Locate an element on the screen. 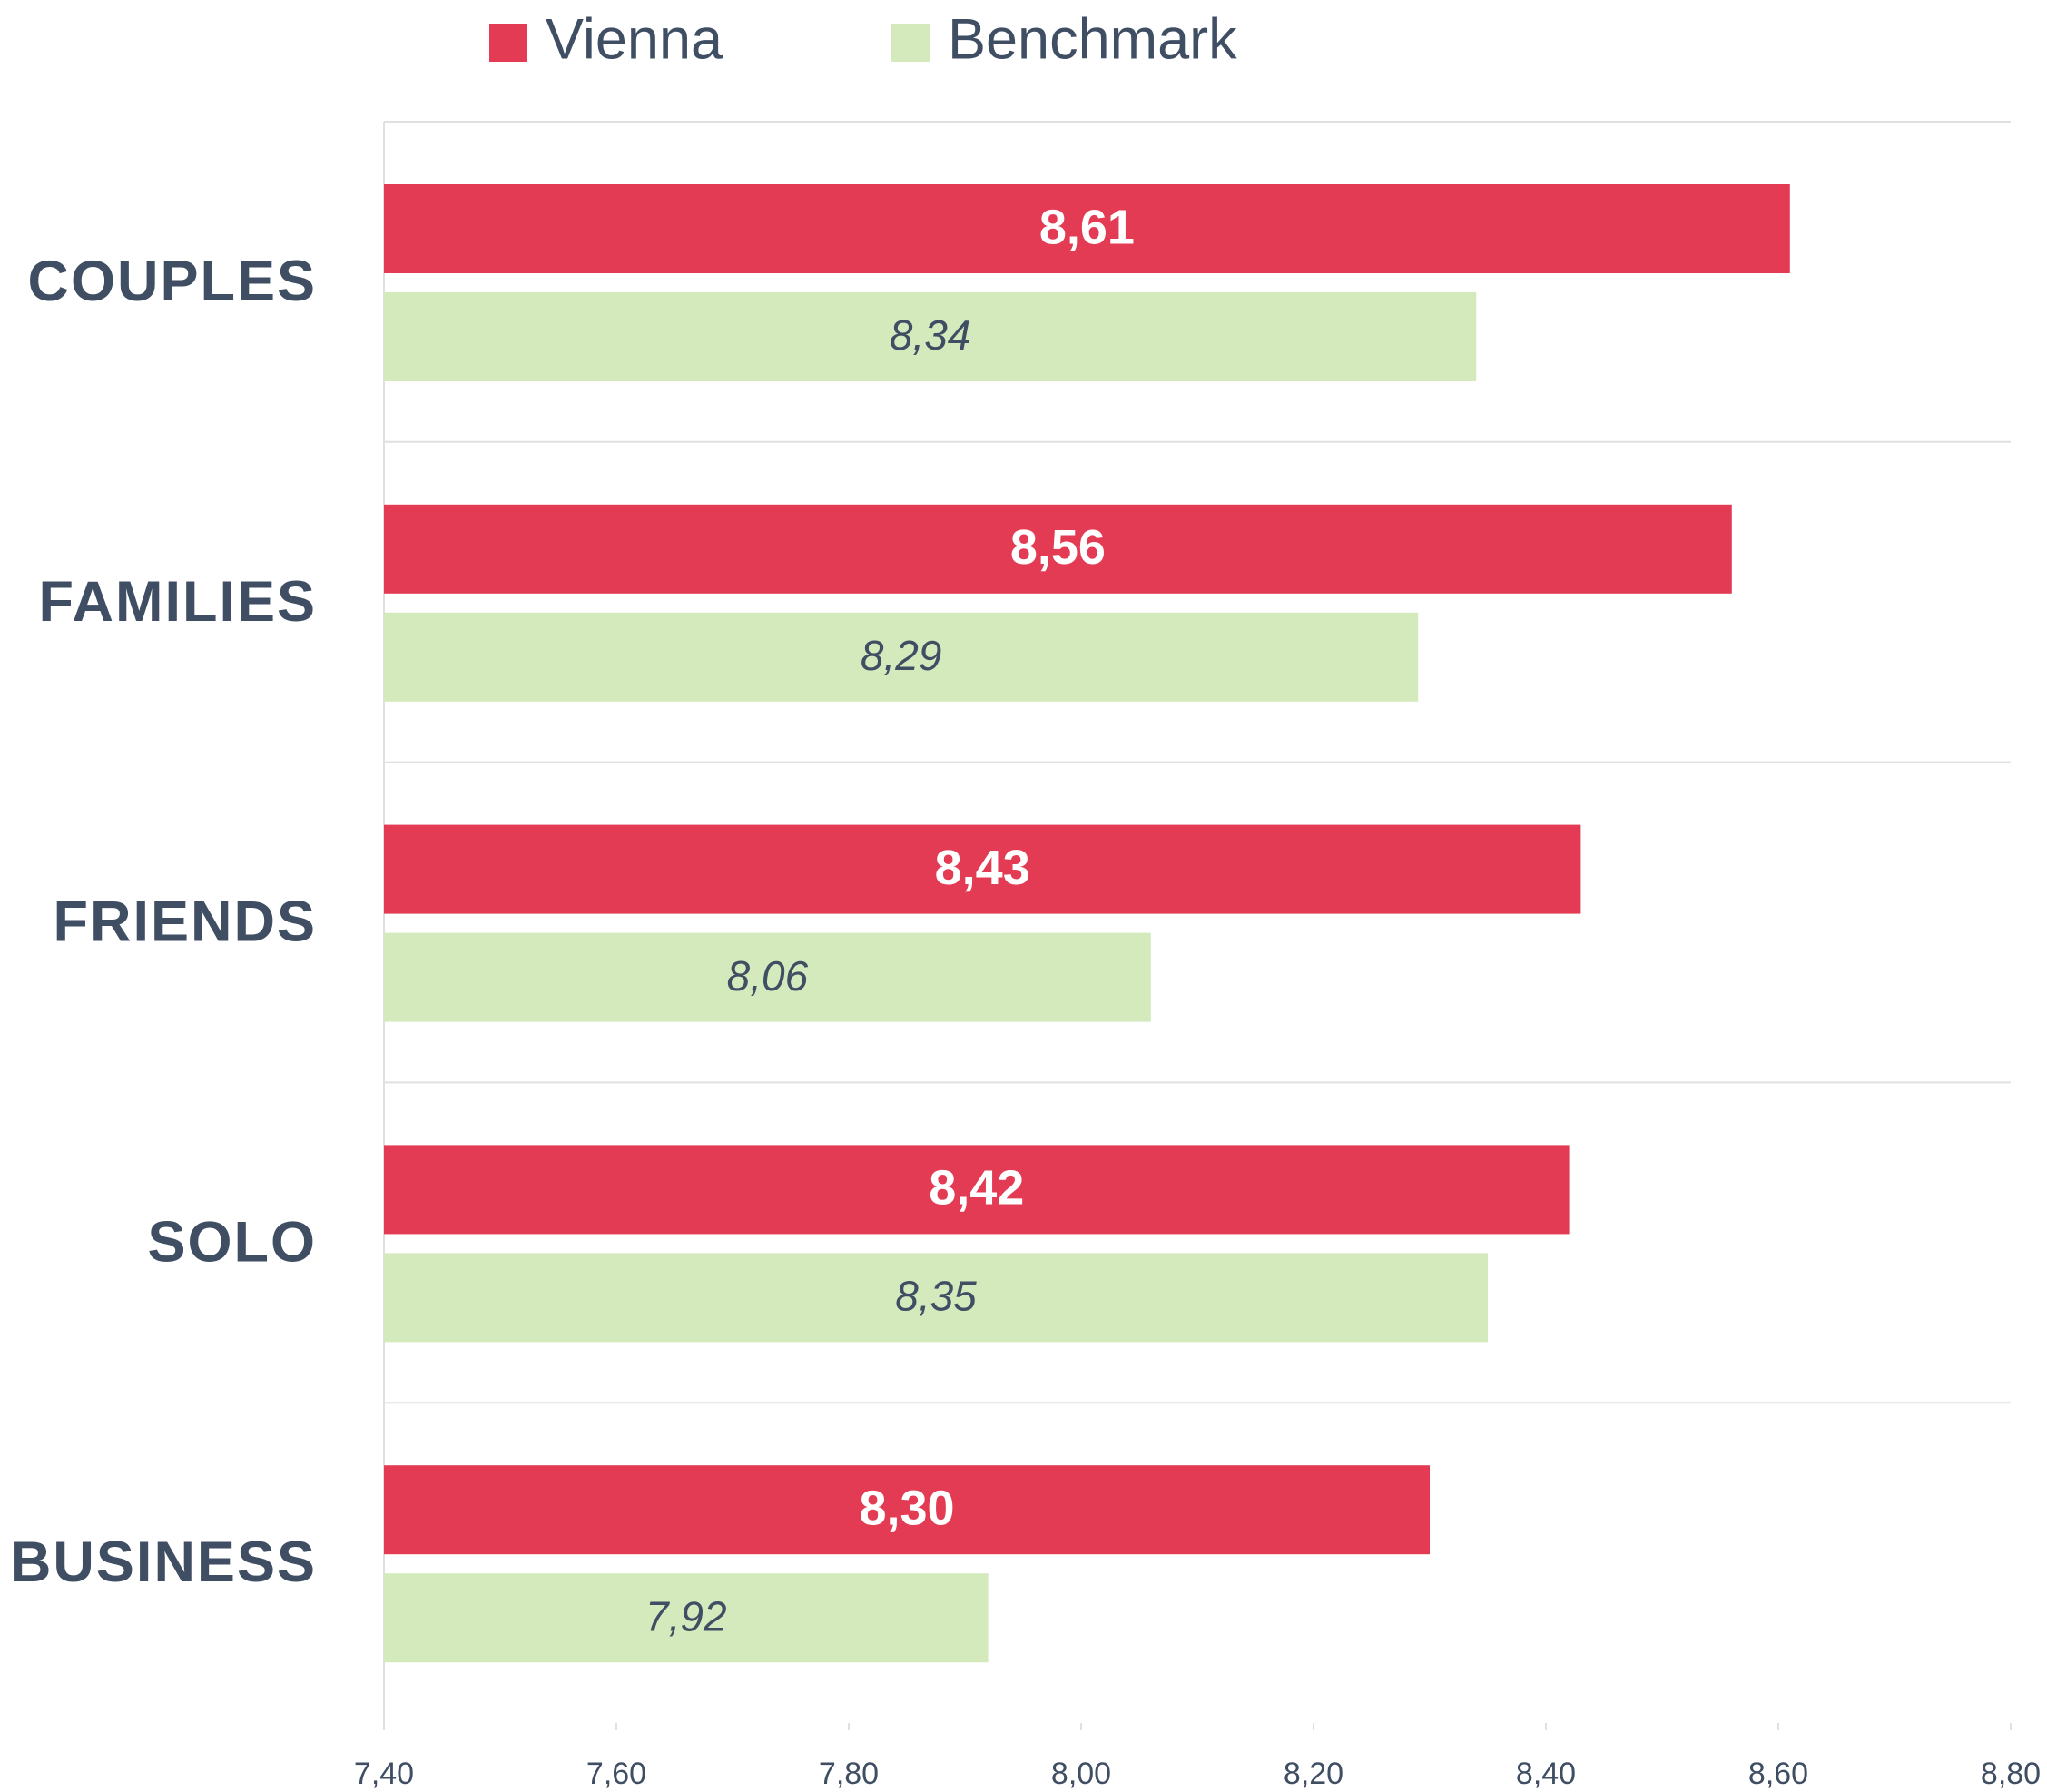  data-label: 8,29 is located at coordinates (901, 655).